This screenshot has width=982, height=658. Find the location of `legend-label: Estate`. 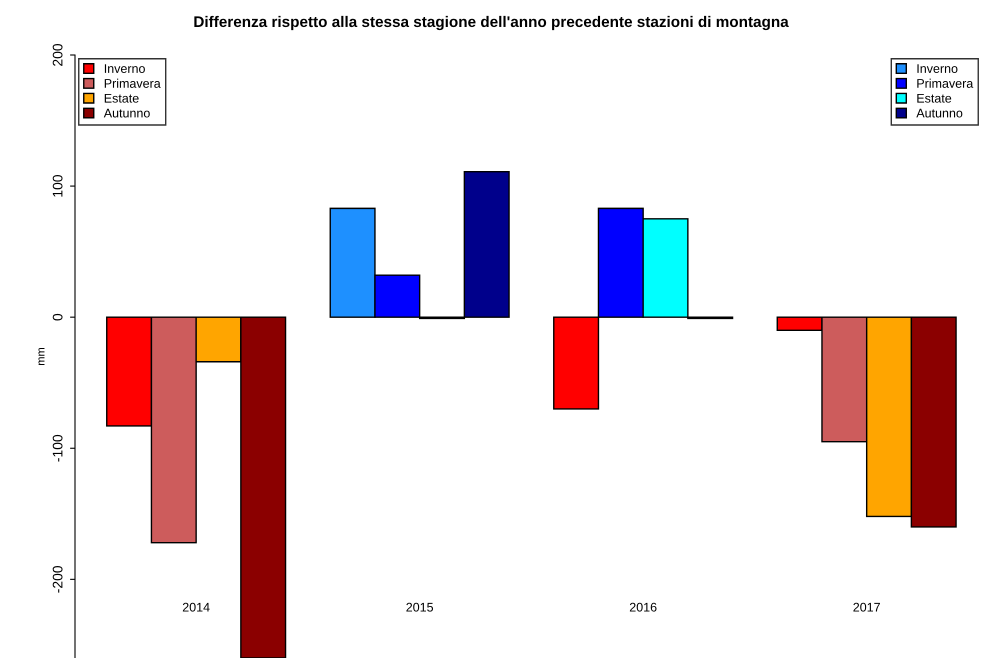

legend-label: Estate is located at coordinates (934, 98).